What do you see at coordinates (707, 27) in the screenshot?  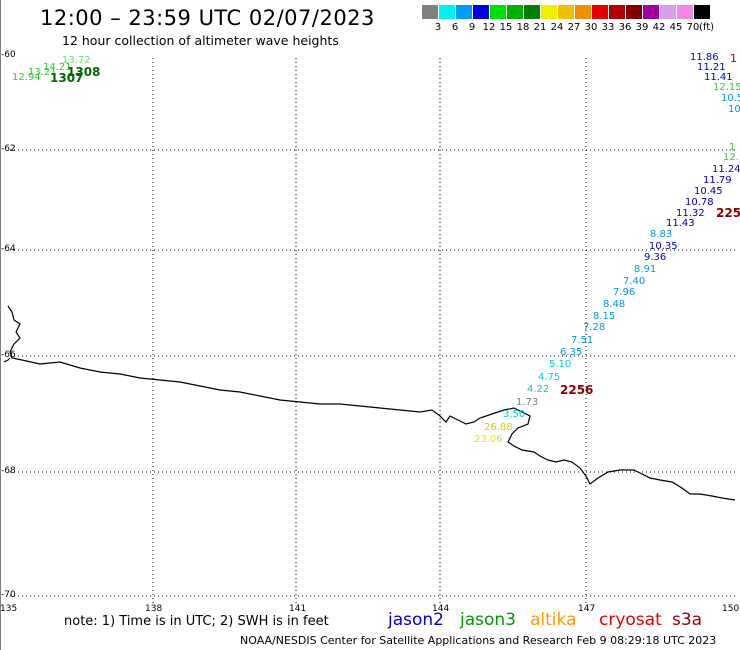 I see `legend-unit: (ft)` at bounding box center [707, 27].